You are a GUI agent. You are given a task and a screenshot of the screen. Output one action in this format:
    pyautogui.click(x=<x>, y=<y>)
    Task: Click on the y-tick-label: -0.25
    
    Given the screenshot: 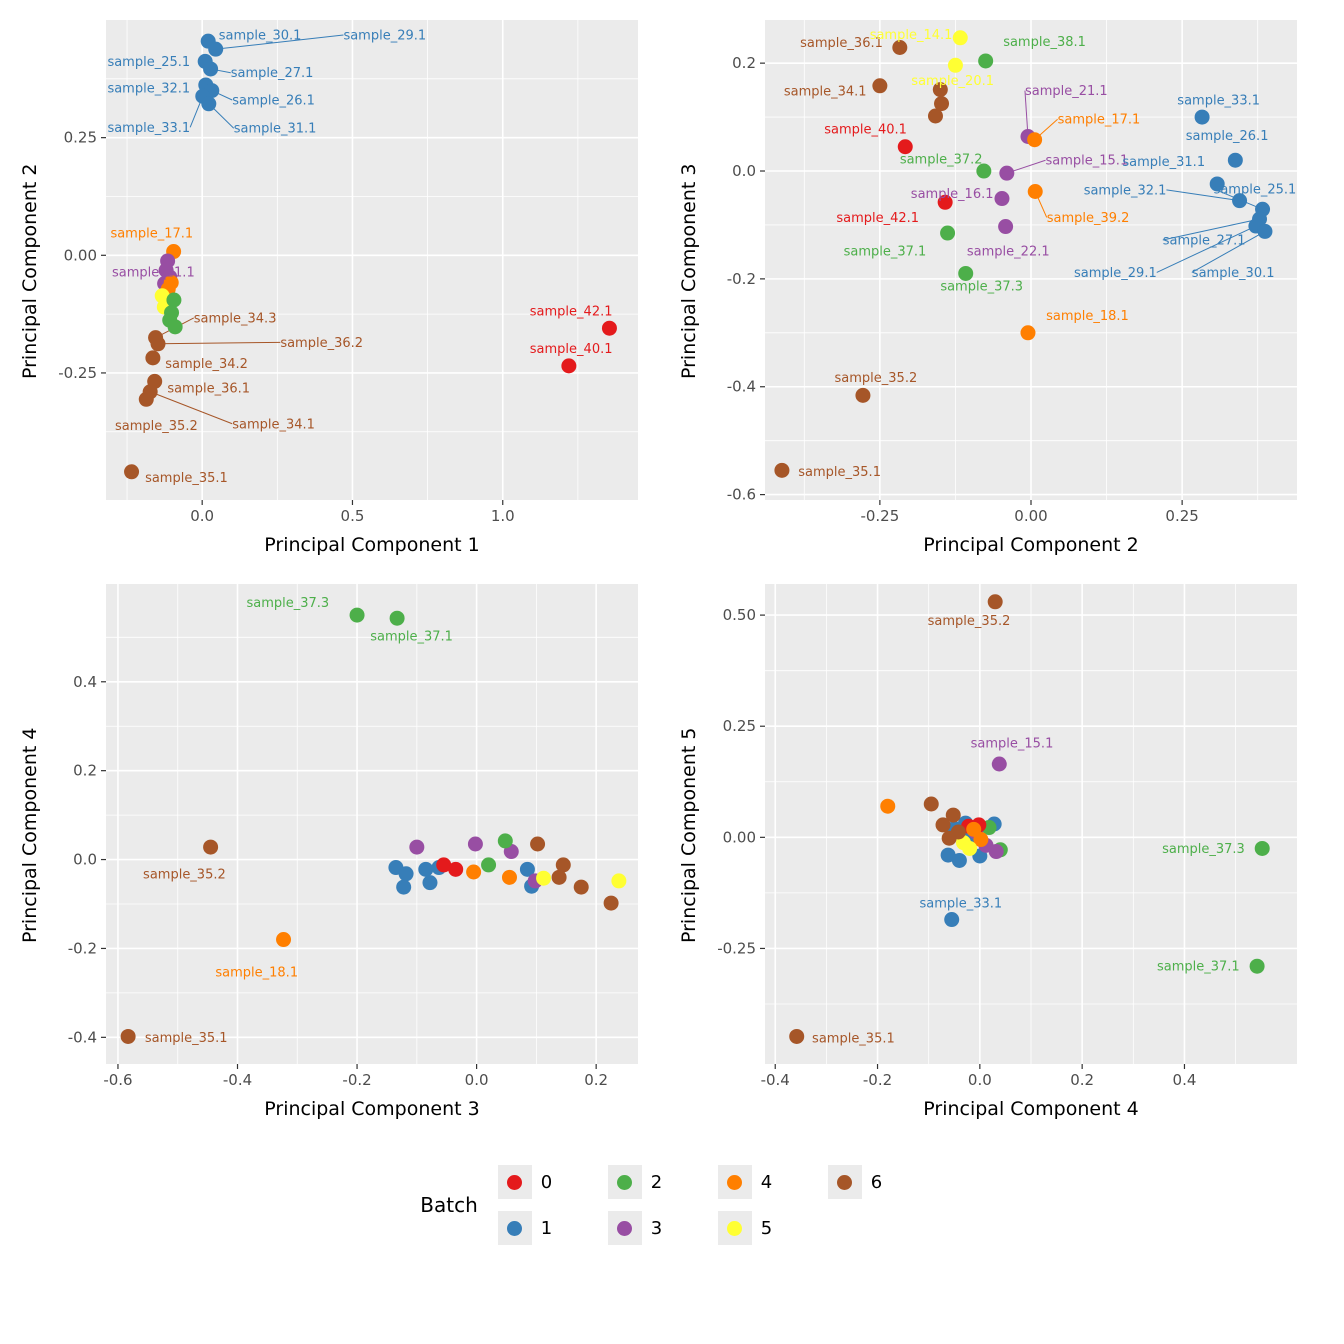 What is the action you would take?
    pyautogui.click(x=736, y=948)
    